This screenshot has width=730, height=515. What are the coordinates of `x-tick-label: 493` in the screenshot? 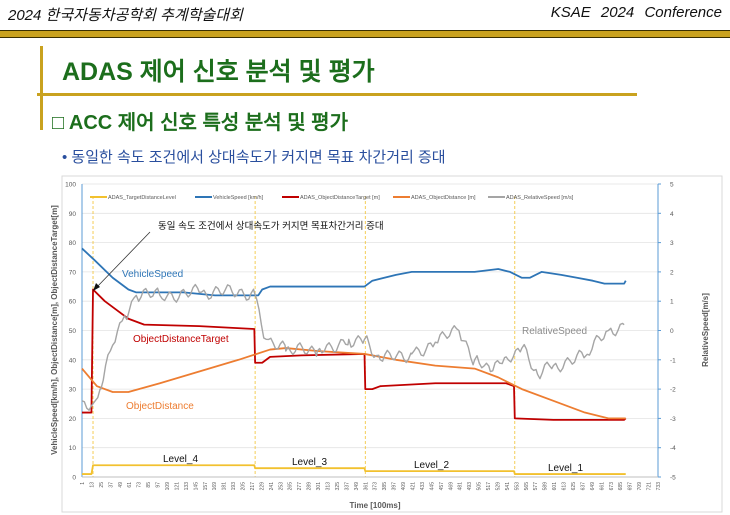 It's located at (470, 486).